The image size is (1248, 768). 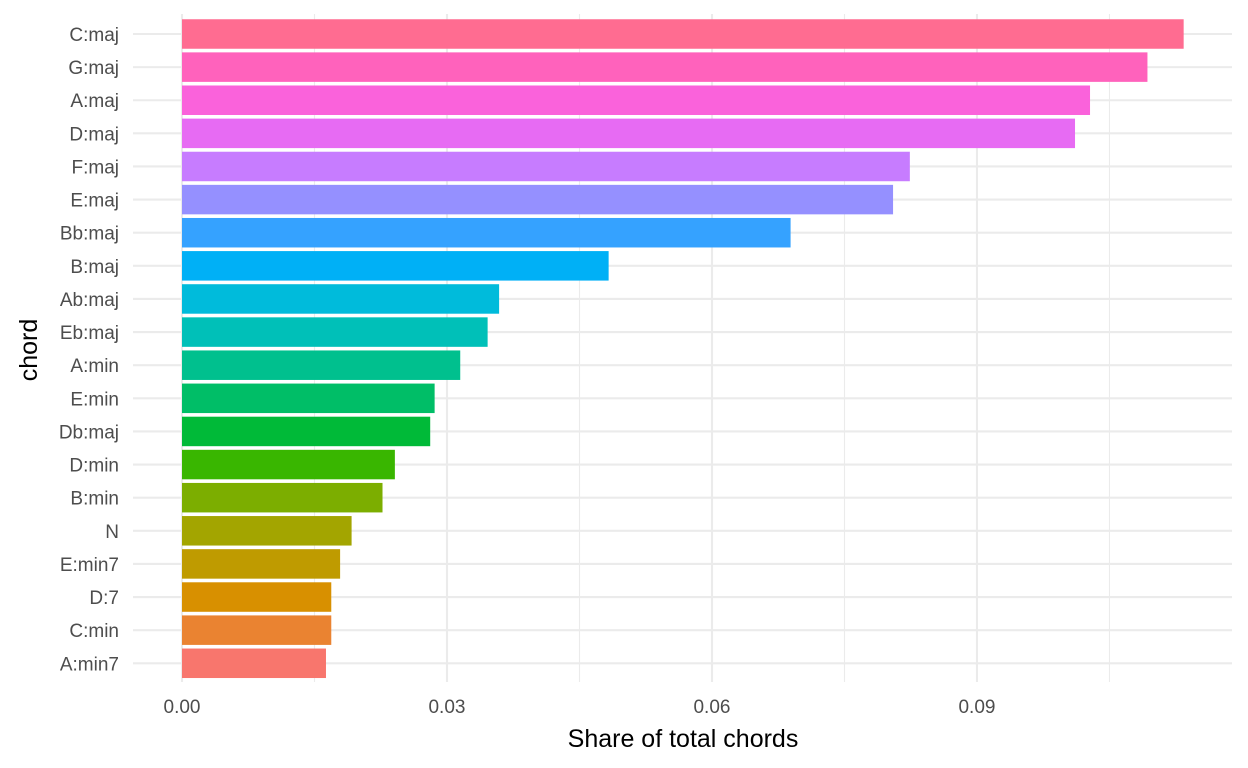 I want to click on bar-d-maj, so click(x=629, y=133).